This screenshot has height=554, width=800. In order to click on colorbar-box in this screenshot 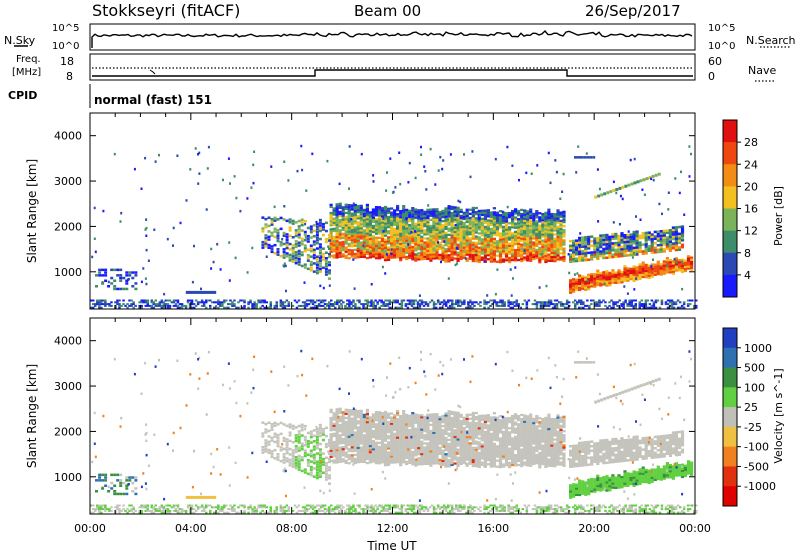, I will do `click(730, 153)`.